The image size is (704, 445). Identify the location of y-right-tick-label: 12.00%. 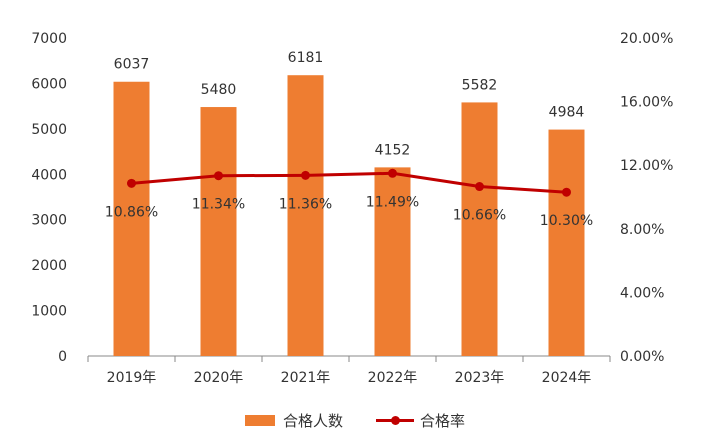
(646, 166).